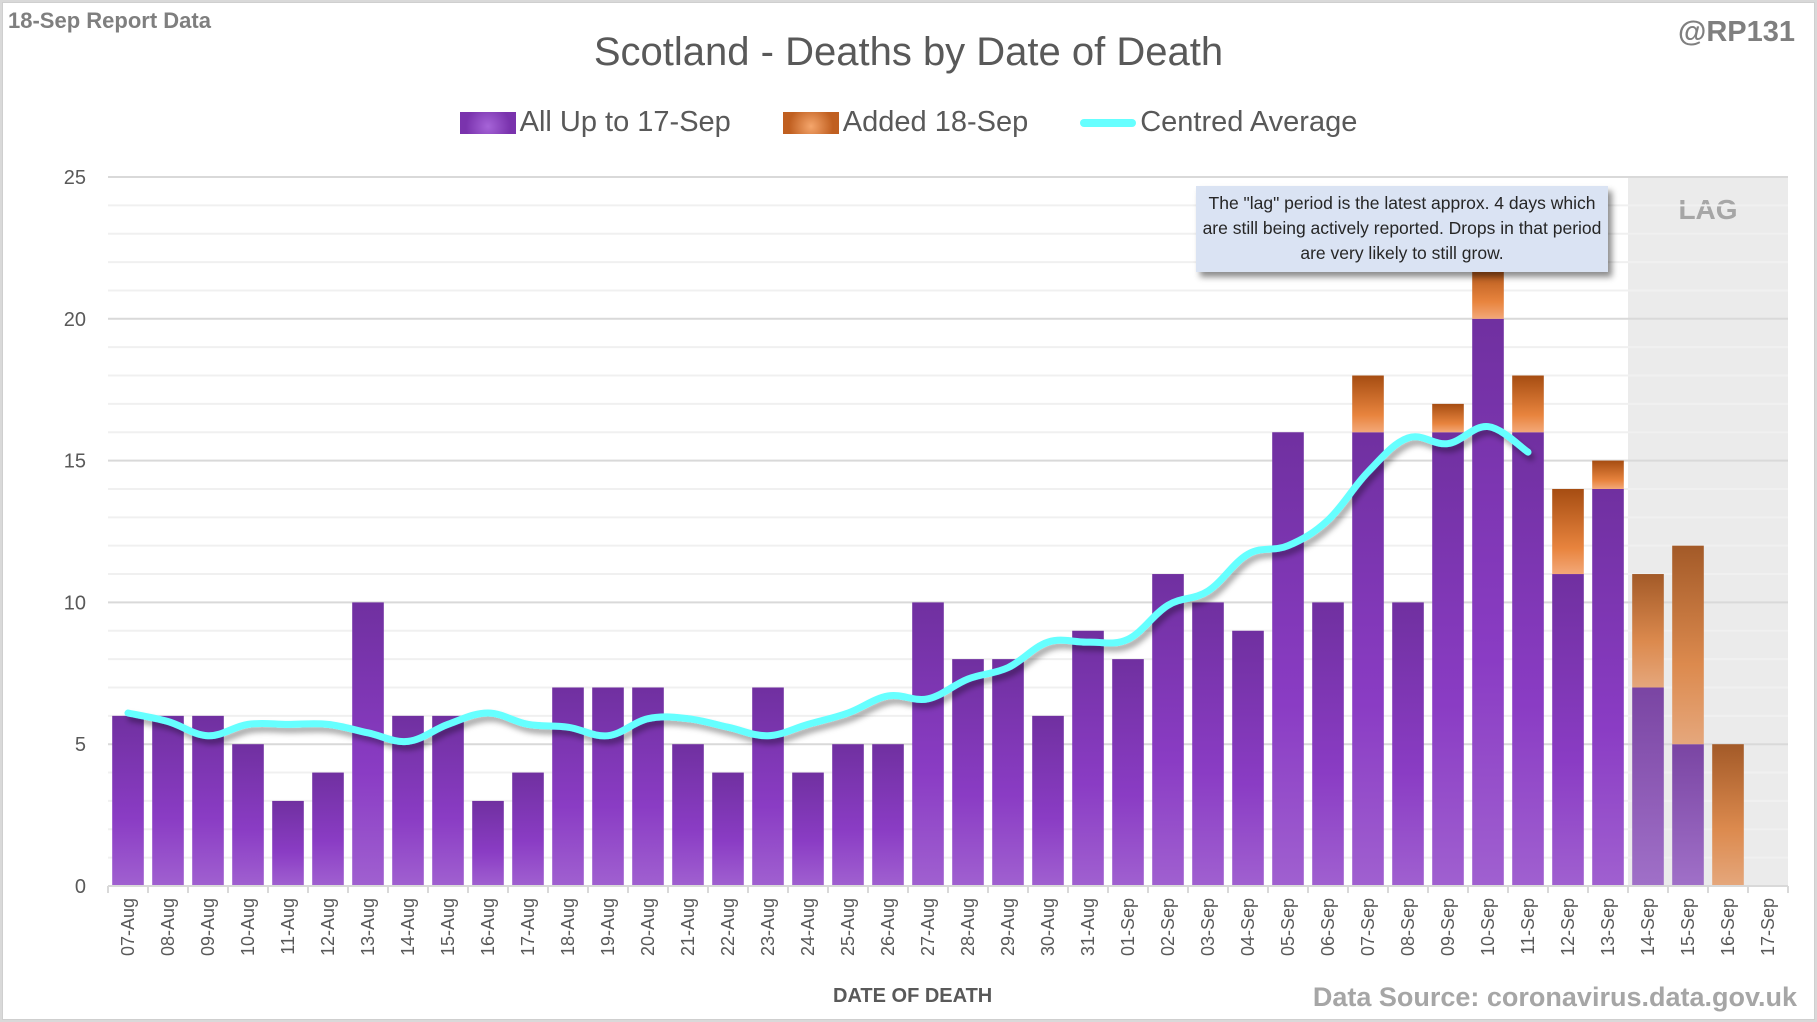  Describe the element at coordinates (1648, 927) in the screenshot. I see `x-tick-label: 14-Sep` at that location.